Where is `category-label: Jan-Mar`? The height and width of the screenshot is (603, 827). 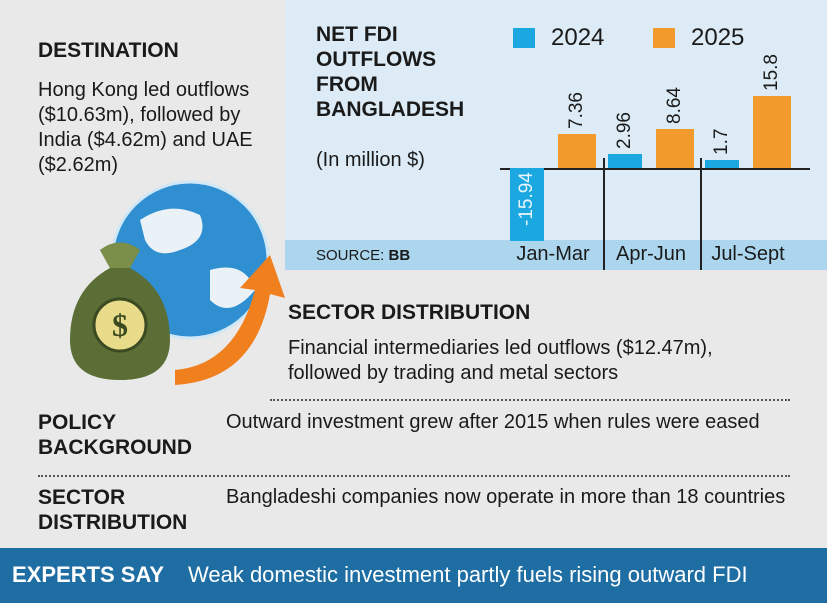 category-label: Jan-Mar is located at coordinates (553, 254).